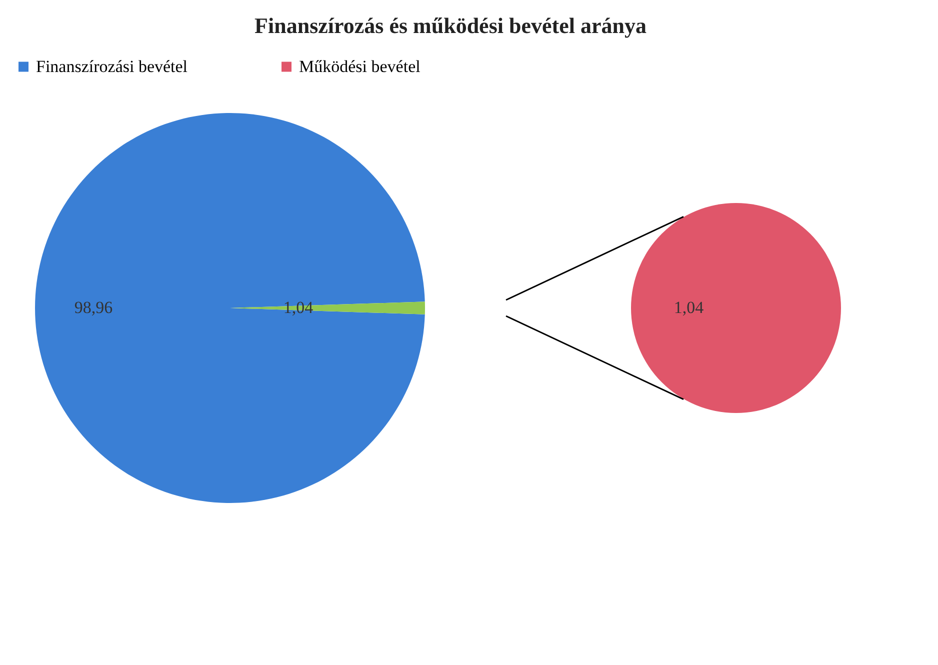 Image resolution: width=938 pixels, height=665 pixels. What do you see at coordinates (93, 307) in the screenshot?
I see `data-label: 98,96` at bounding box center [93, 307].